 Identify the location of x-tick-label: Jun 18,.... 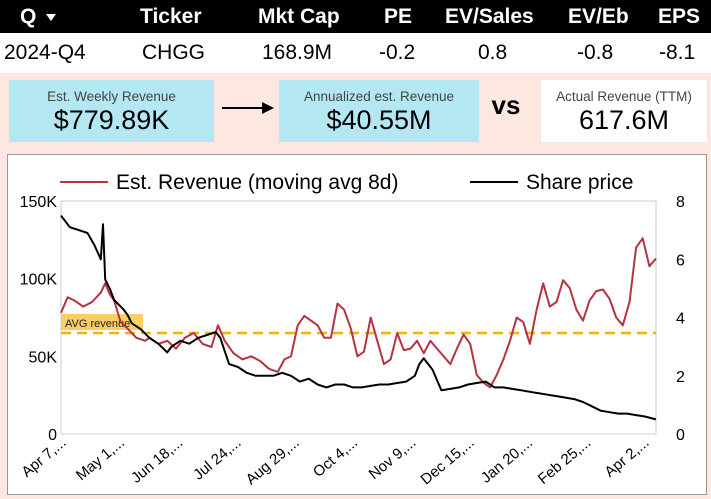
(157, 460).